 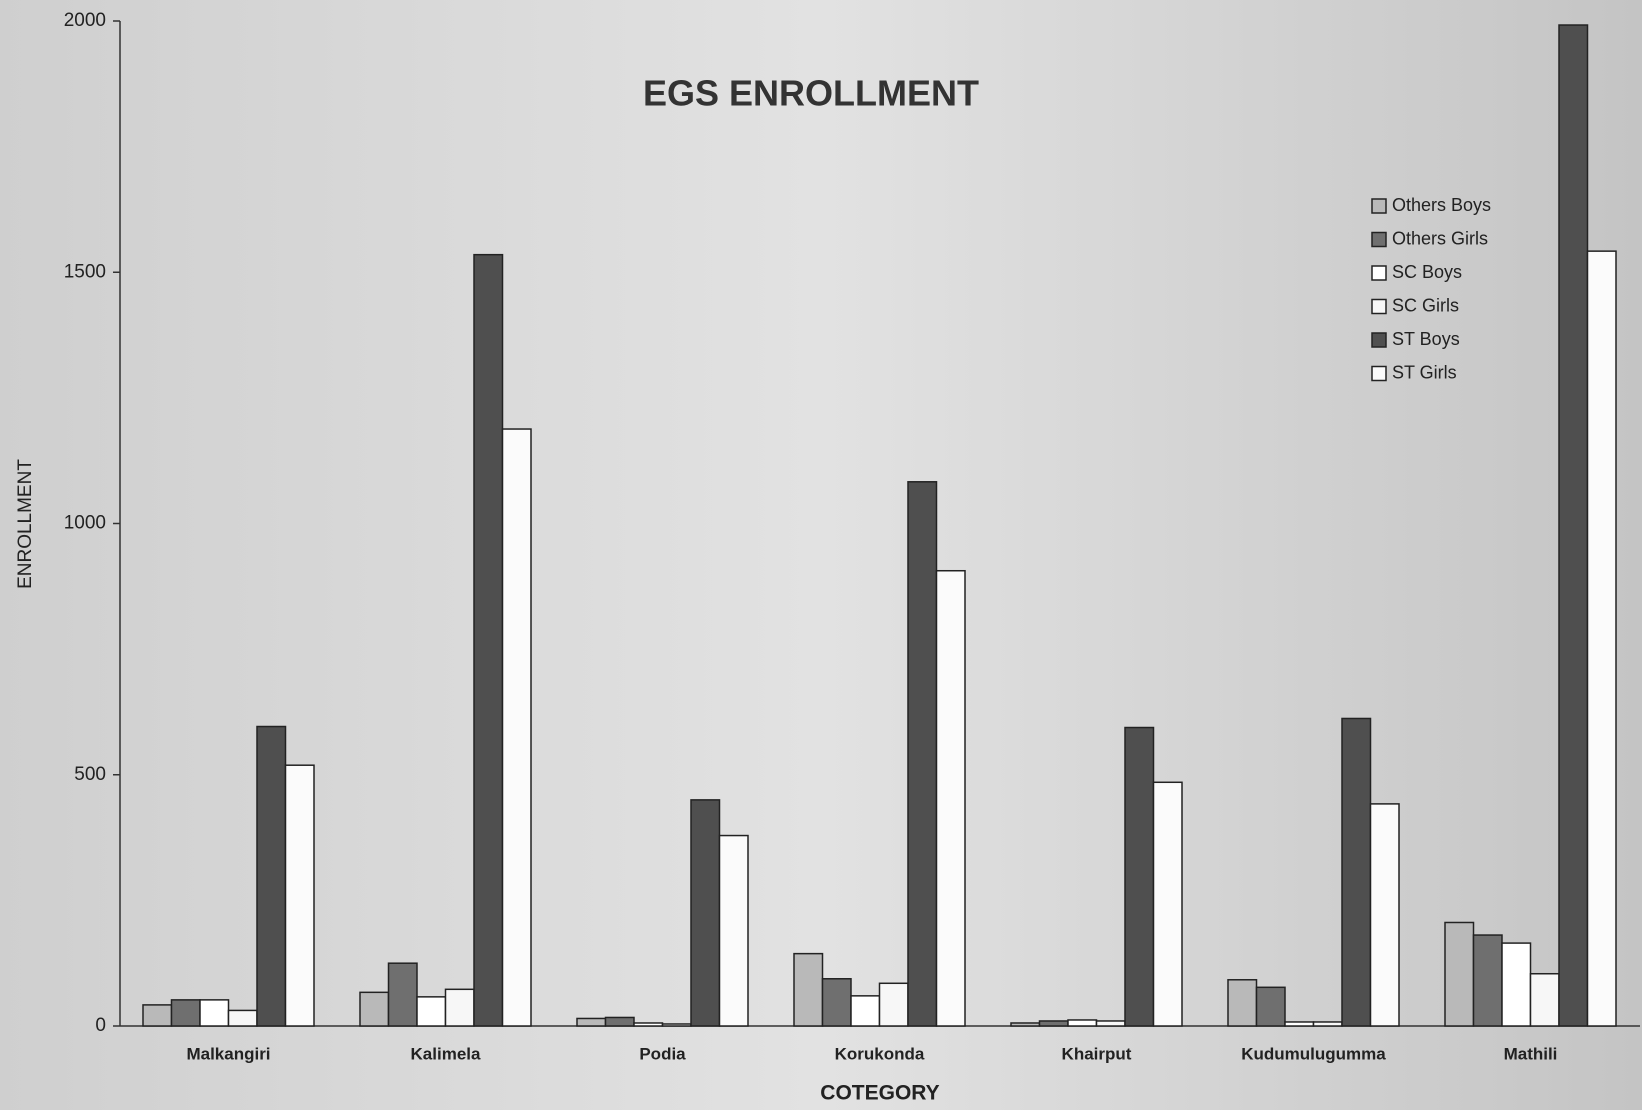 I want to click on y-tick-label: 0, so click(x=100, y=1025).